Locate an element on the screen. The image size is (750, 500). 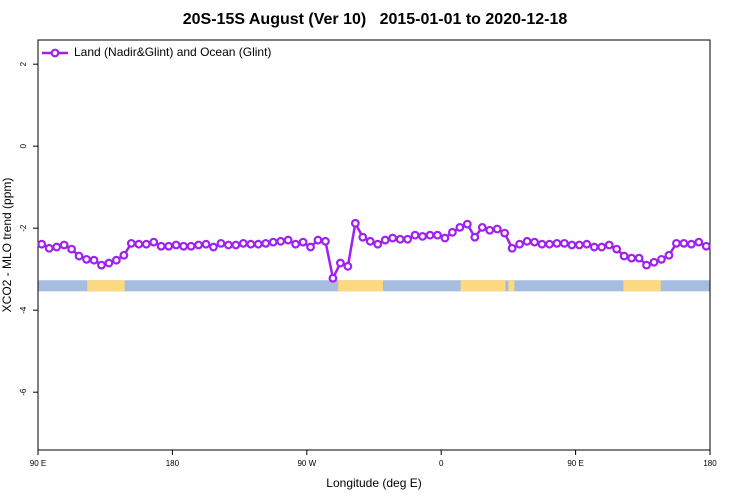
legend-label: Land (Nadir&Glint) and Ocean (Glint) is located at coordinates (172, 52).